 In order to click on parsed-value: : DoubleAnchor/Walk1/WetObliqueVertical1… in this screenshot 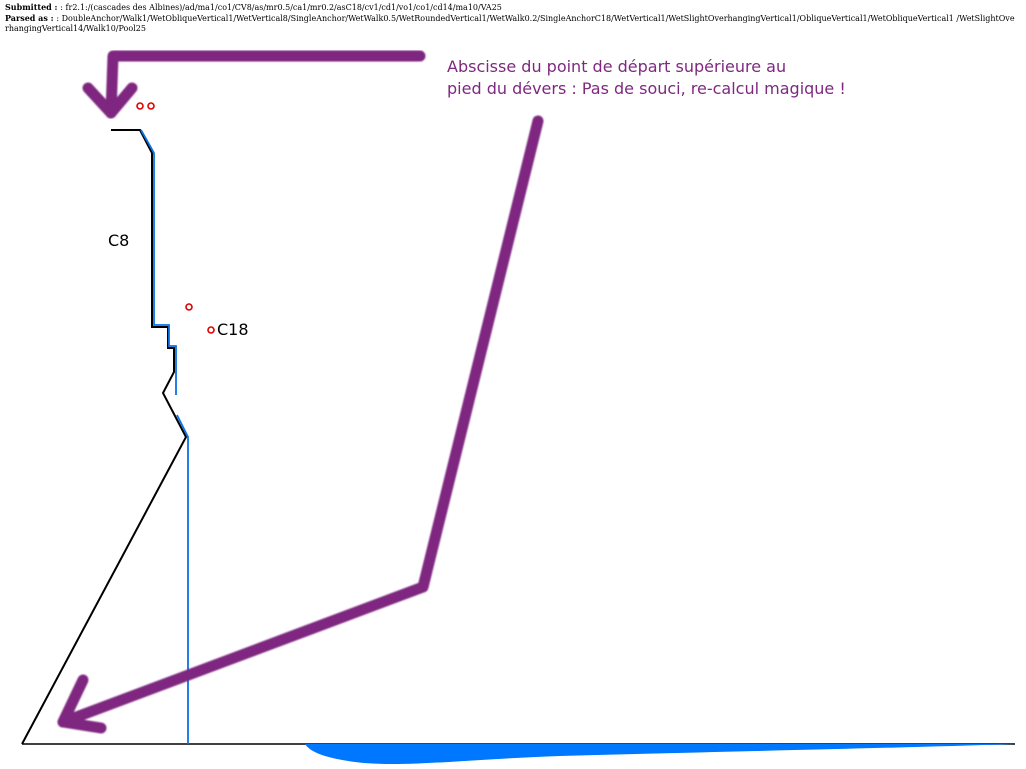, I will do `click(510, 23)`.